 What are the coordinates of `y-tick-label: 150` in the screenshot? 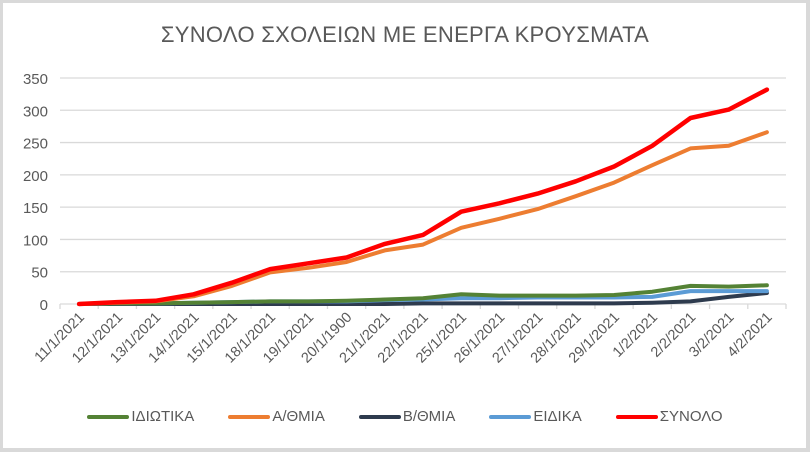 It's located at (35, 208).